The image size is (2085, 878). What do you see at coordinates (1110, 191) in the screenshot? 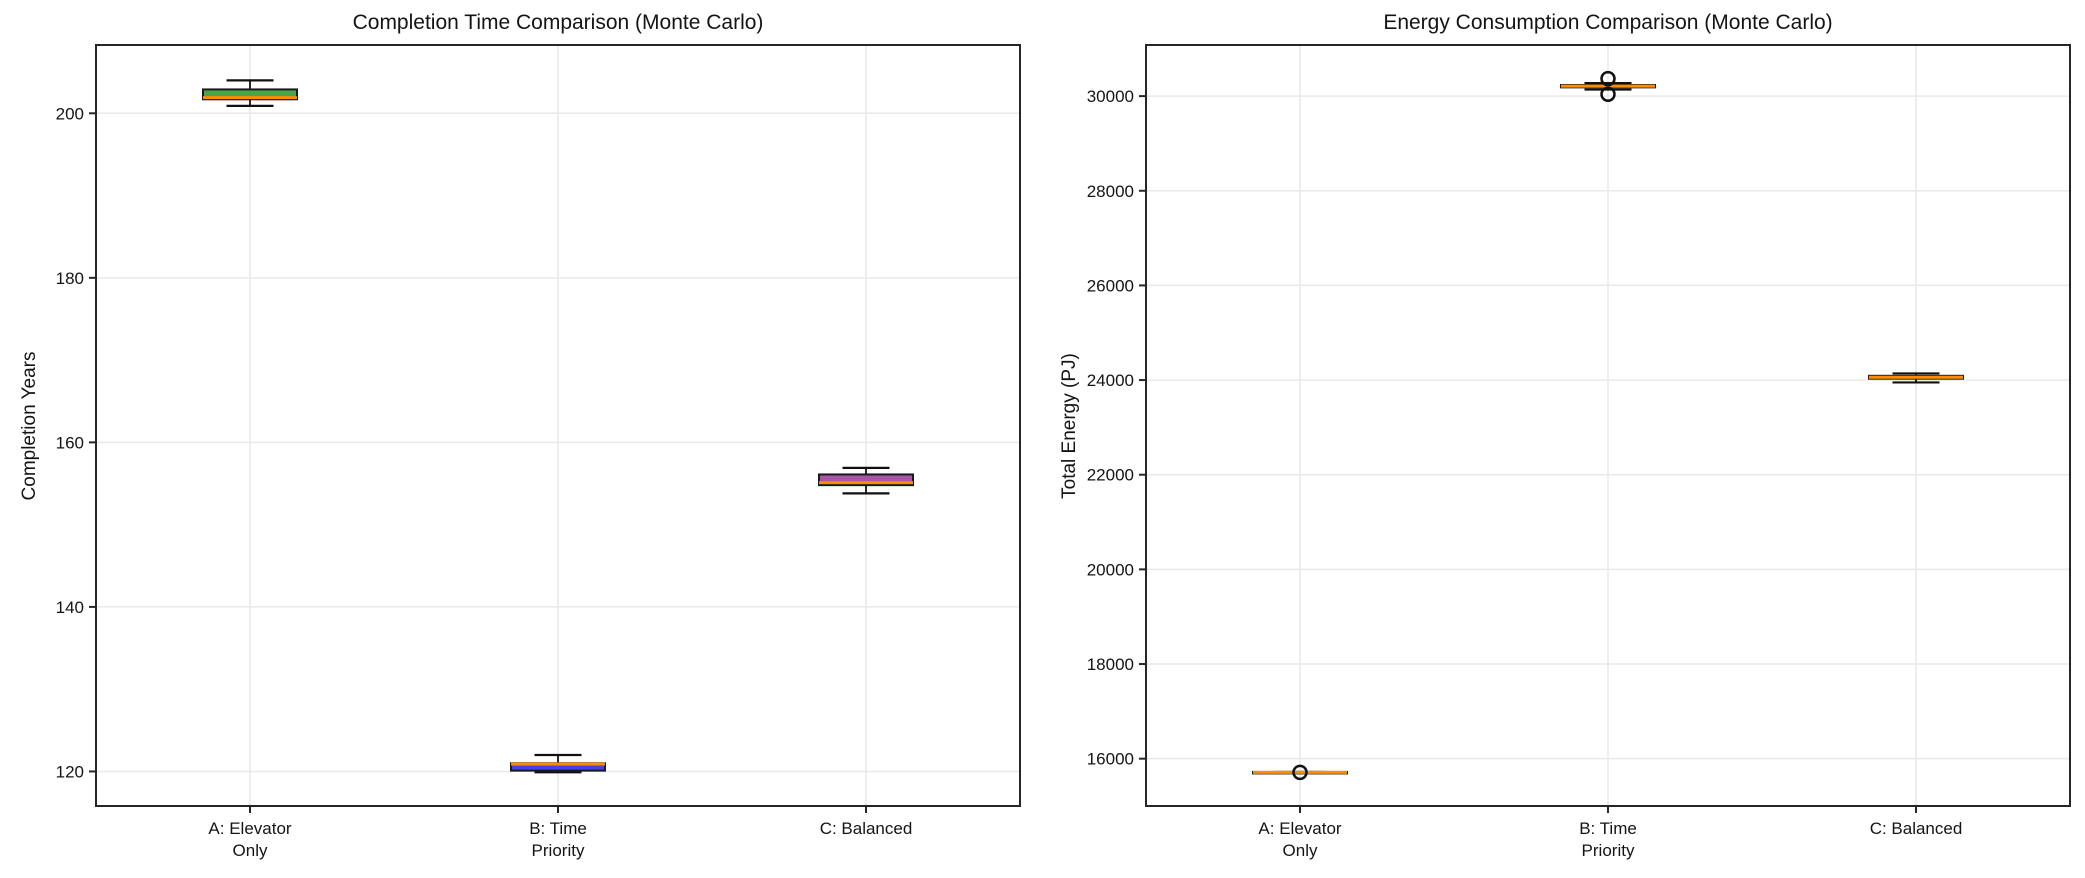
I see `y-tick-label: 28000` at bounding box center [1110, 191].